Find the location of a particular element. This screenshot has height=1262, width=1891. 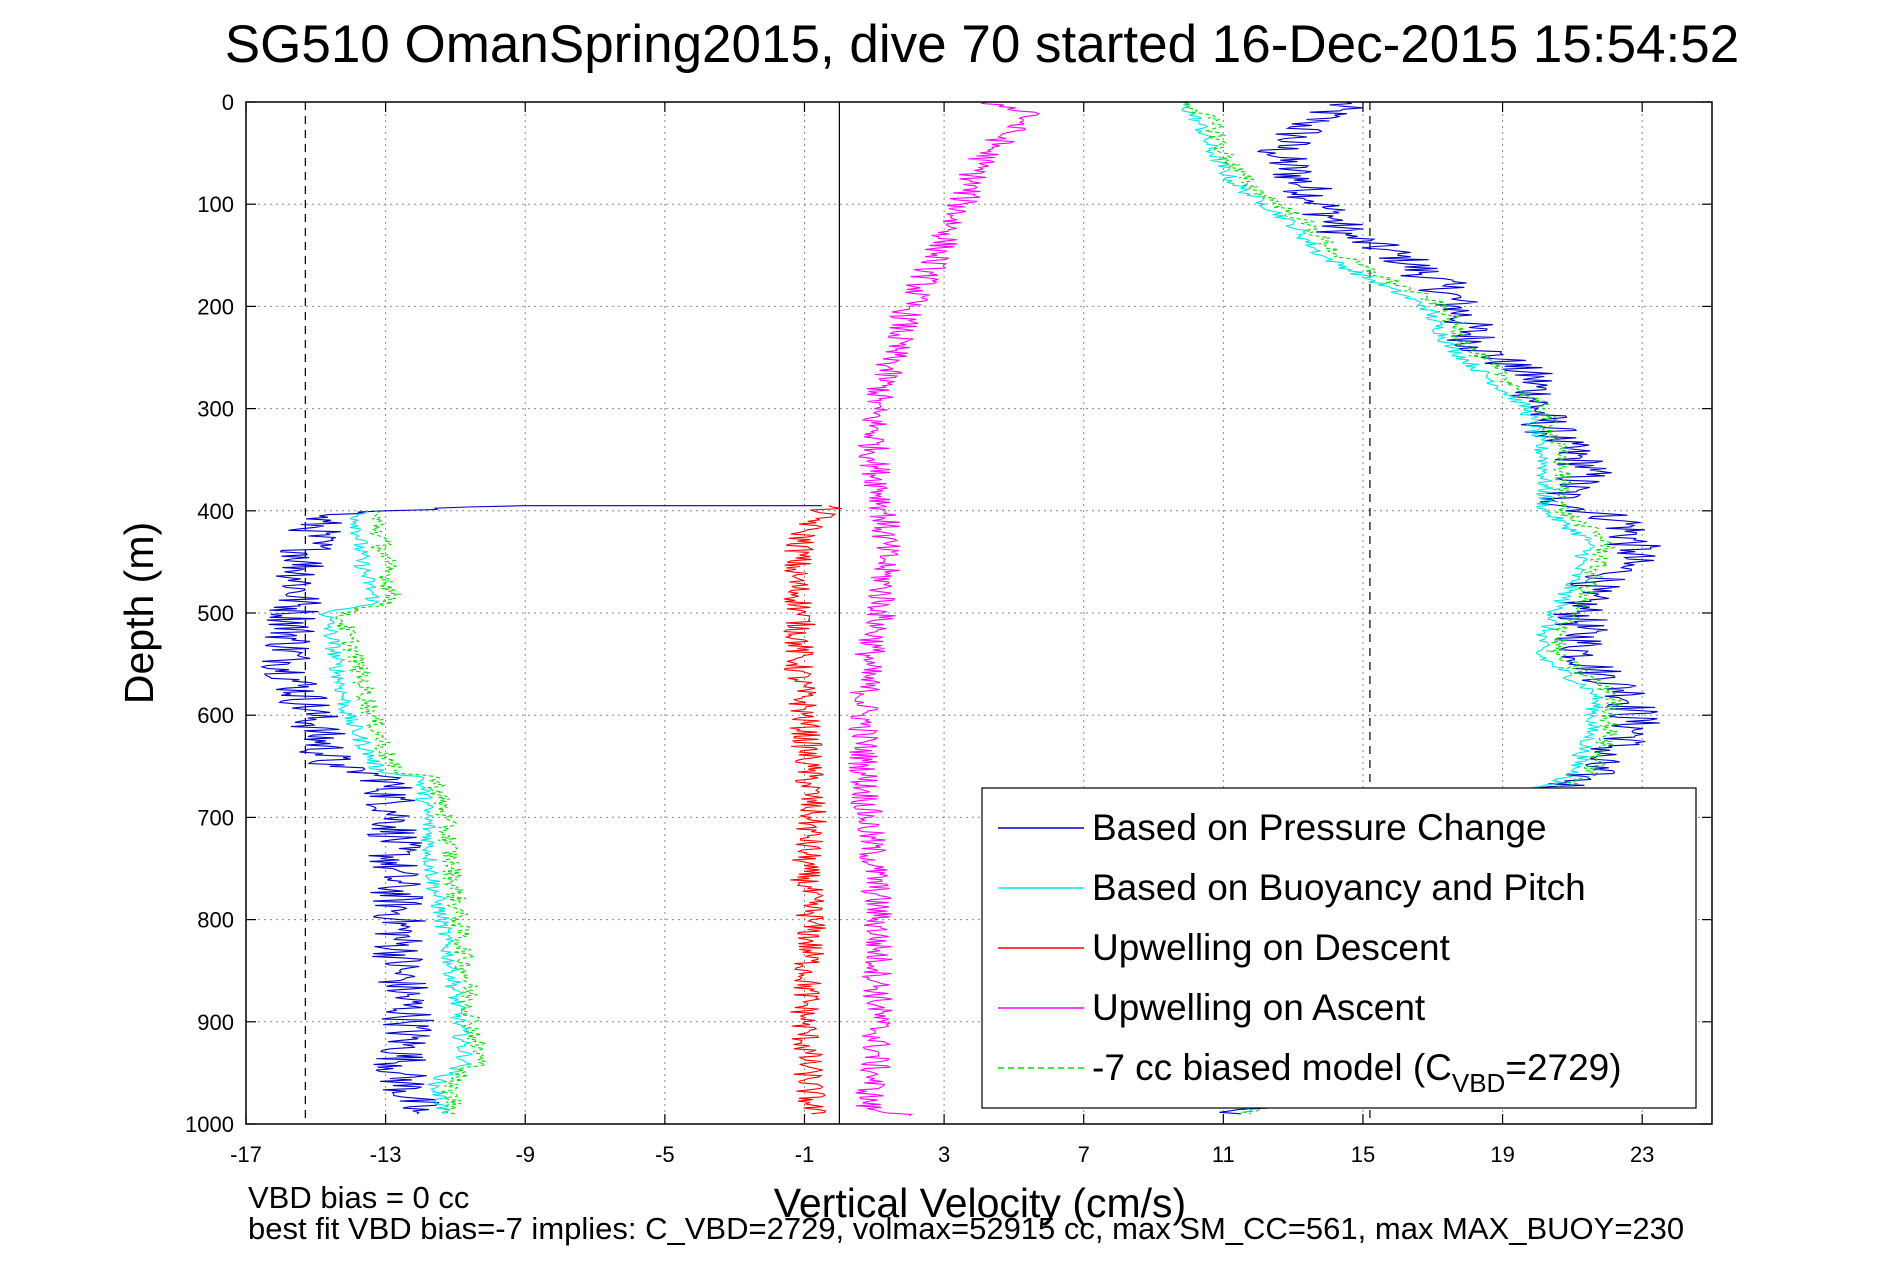

legend-label: Upwelling on Ascent is located at coordinates (1259, 1007).